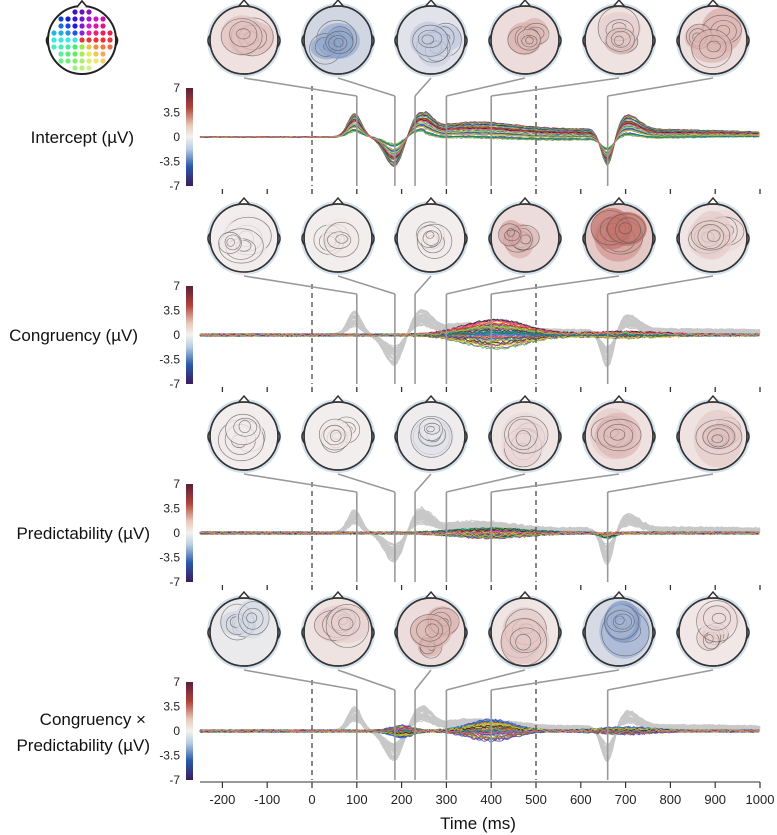  Describe the element at coordinates (83, 533) in the screenshot. I see `row-label-predictability: Predictability (µV)` at that location.